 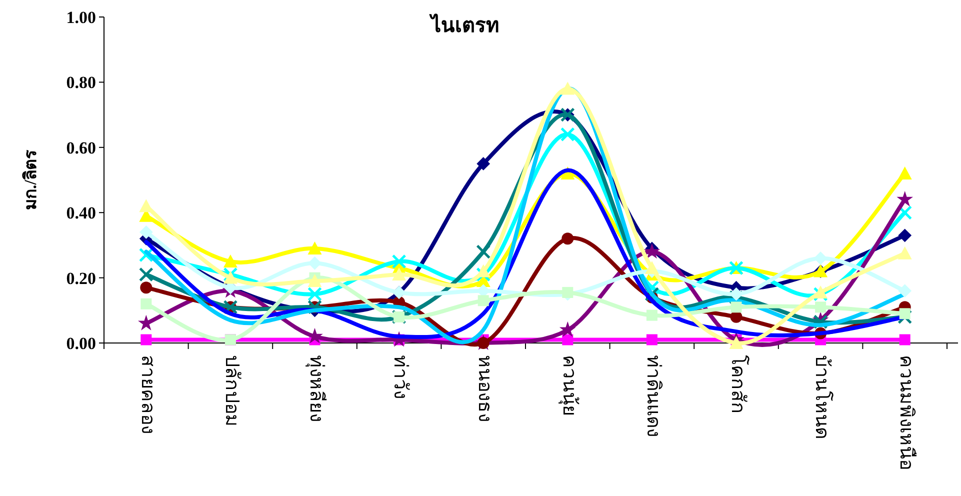 What do you see at coordinates (653, 396) in the screenshot?
I see `x-tick-label: ท่าดินแดง` at bounding box center [653, 396].